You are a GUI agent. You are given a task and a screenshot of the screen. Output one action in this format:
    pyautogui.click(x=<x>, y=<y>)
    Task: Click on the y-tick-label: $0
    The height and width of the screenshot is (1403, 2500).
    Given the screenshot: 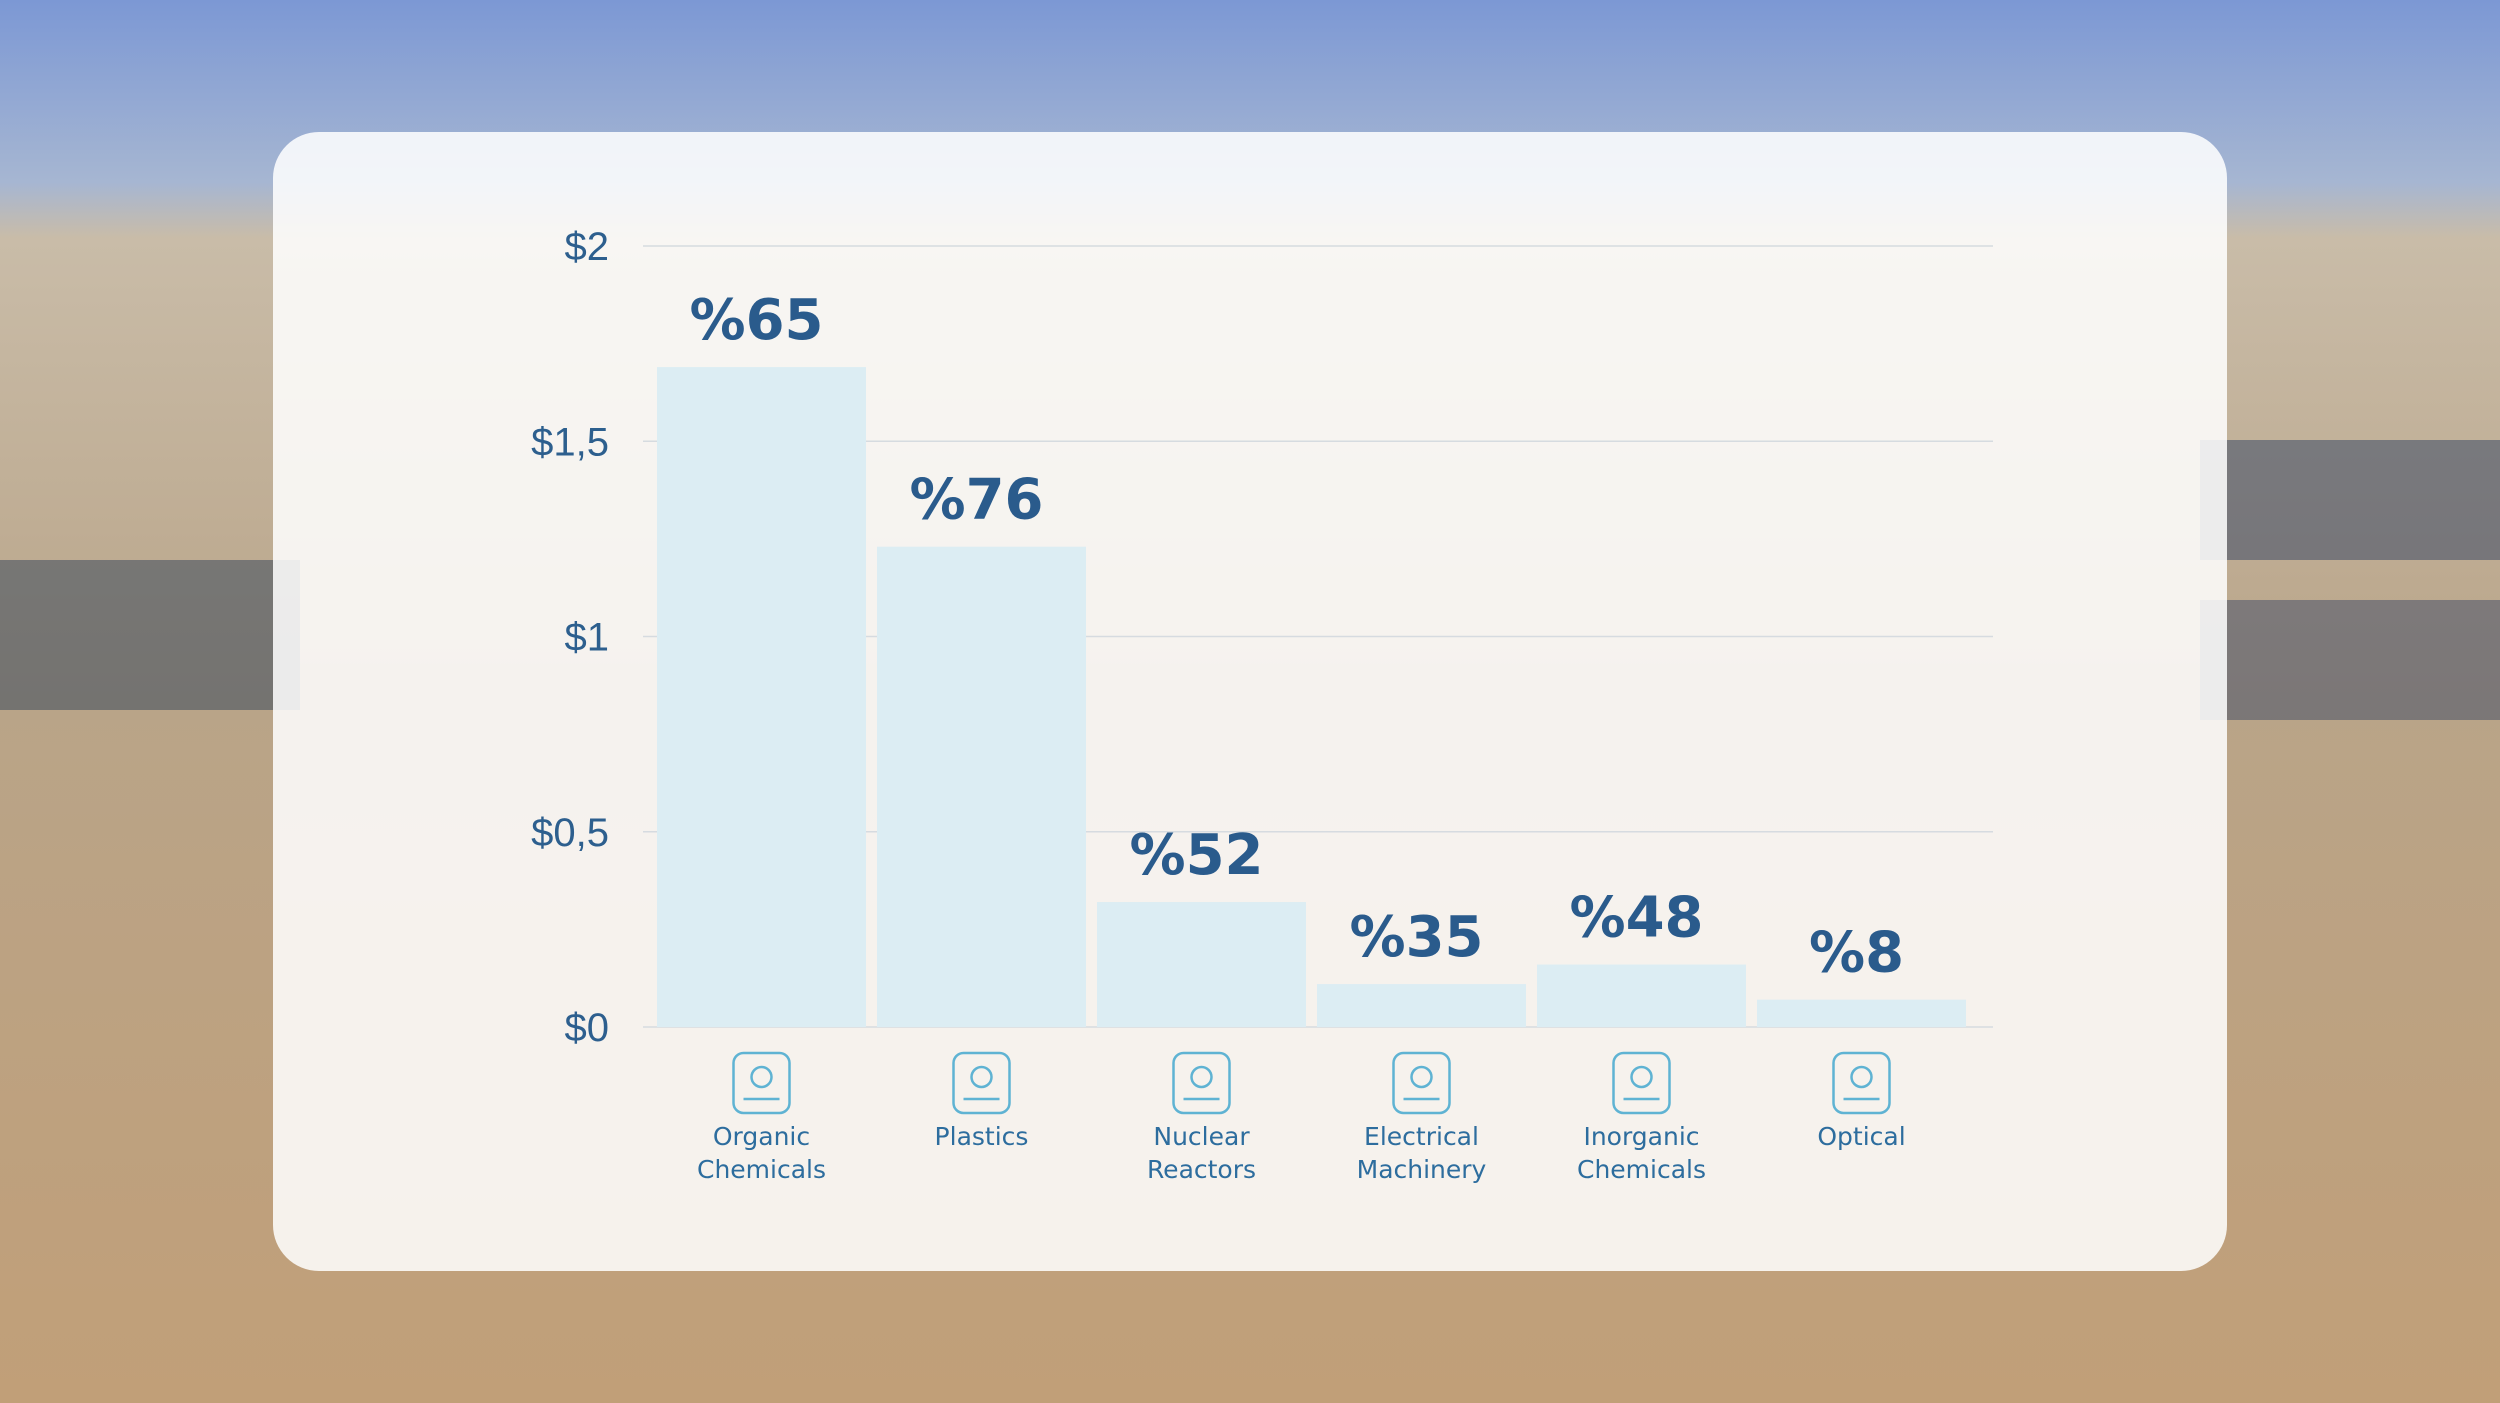 What is the action you would take?
    pyautogui.click(x=587, y=1028)
    